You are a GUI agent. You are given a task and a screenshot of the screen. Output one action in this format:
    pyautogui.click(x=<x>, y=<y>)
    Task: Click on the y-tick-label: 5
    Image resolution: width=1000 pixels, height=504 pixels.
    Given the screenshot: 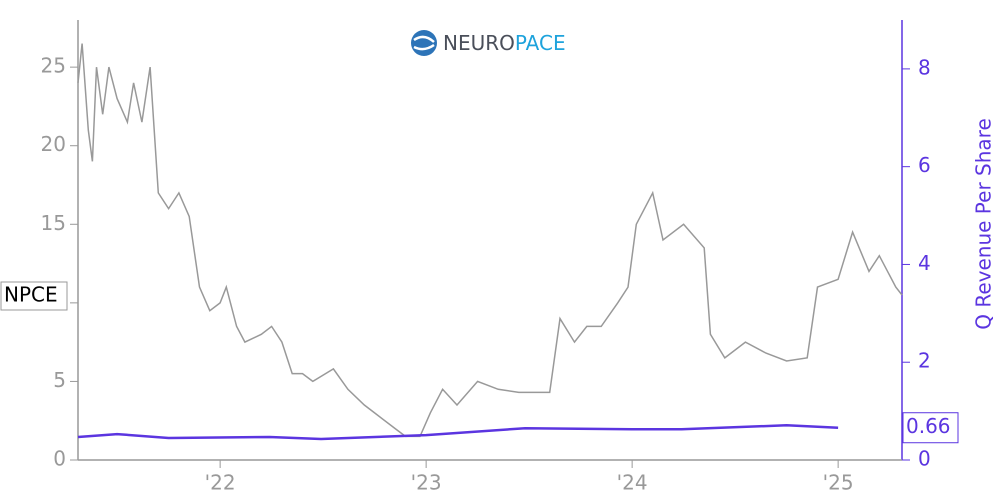 What is the action you would take?
    pyautogui.click(x=59, y=380)
    